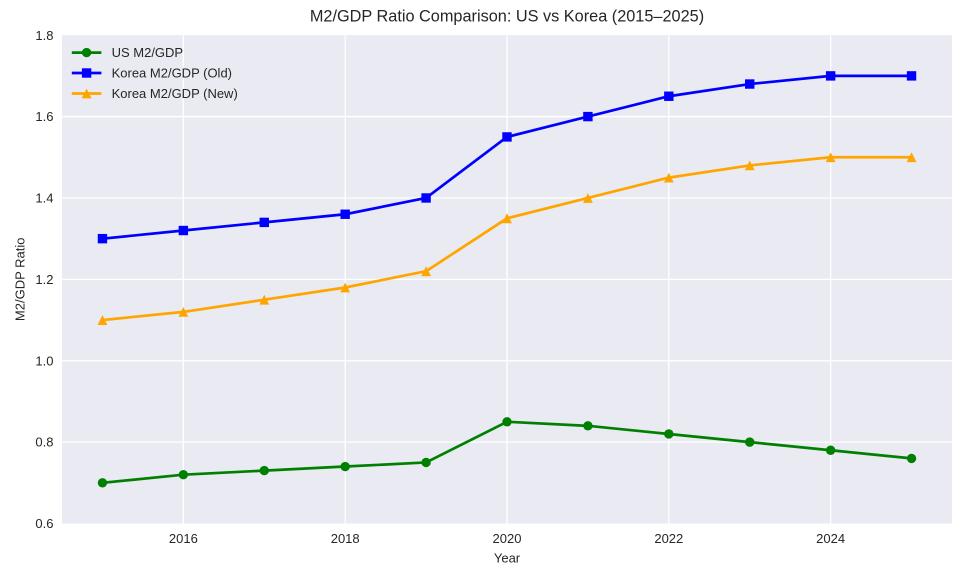 This screenshot has width=966, height=580. What do you see at coordinates (44, 279) in the screenshot?
I see `svg-text: 1.2` at bounding box center [44, 279].